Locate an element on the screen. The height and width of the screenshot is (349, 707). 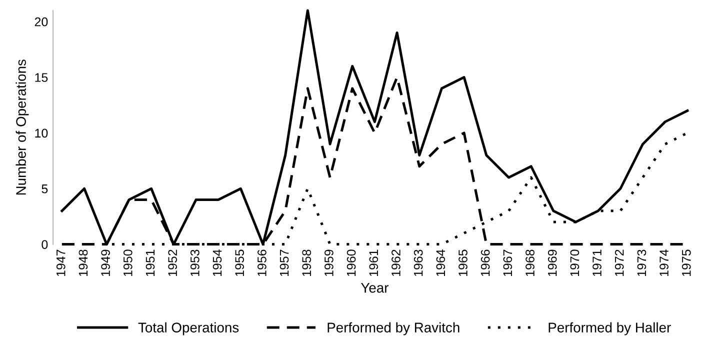
x-tick-label: 1962 is located at coordinates (396, 263).